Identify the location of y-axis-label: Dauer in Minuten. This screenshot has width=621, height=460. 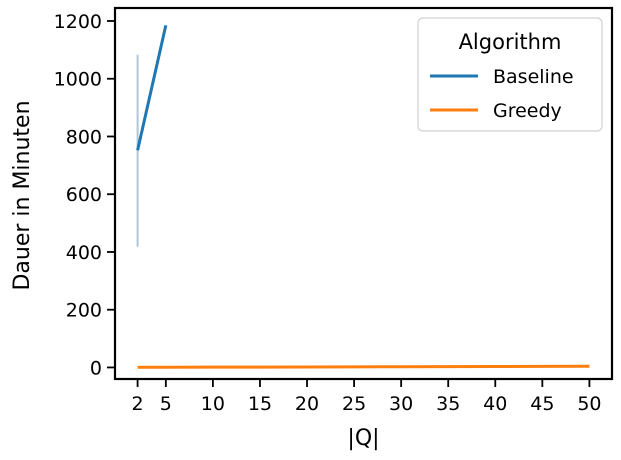
(22, 195).